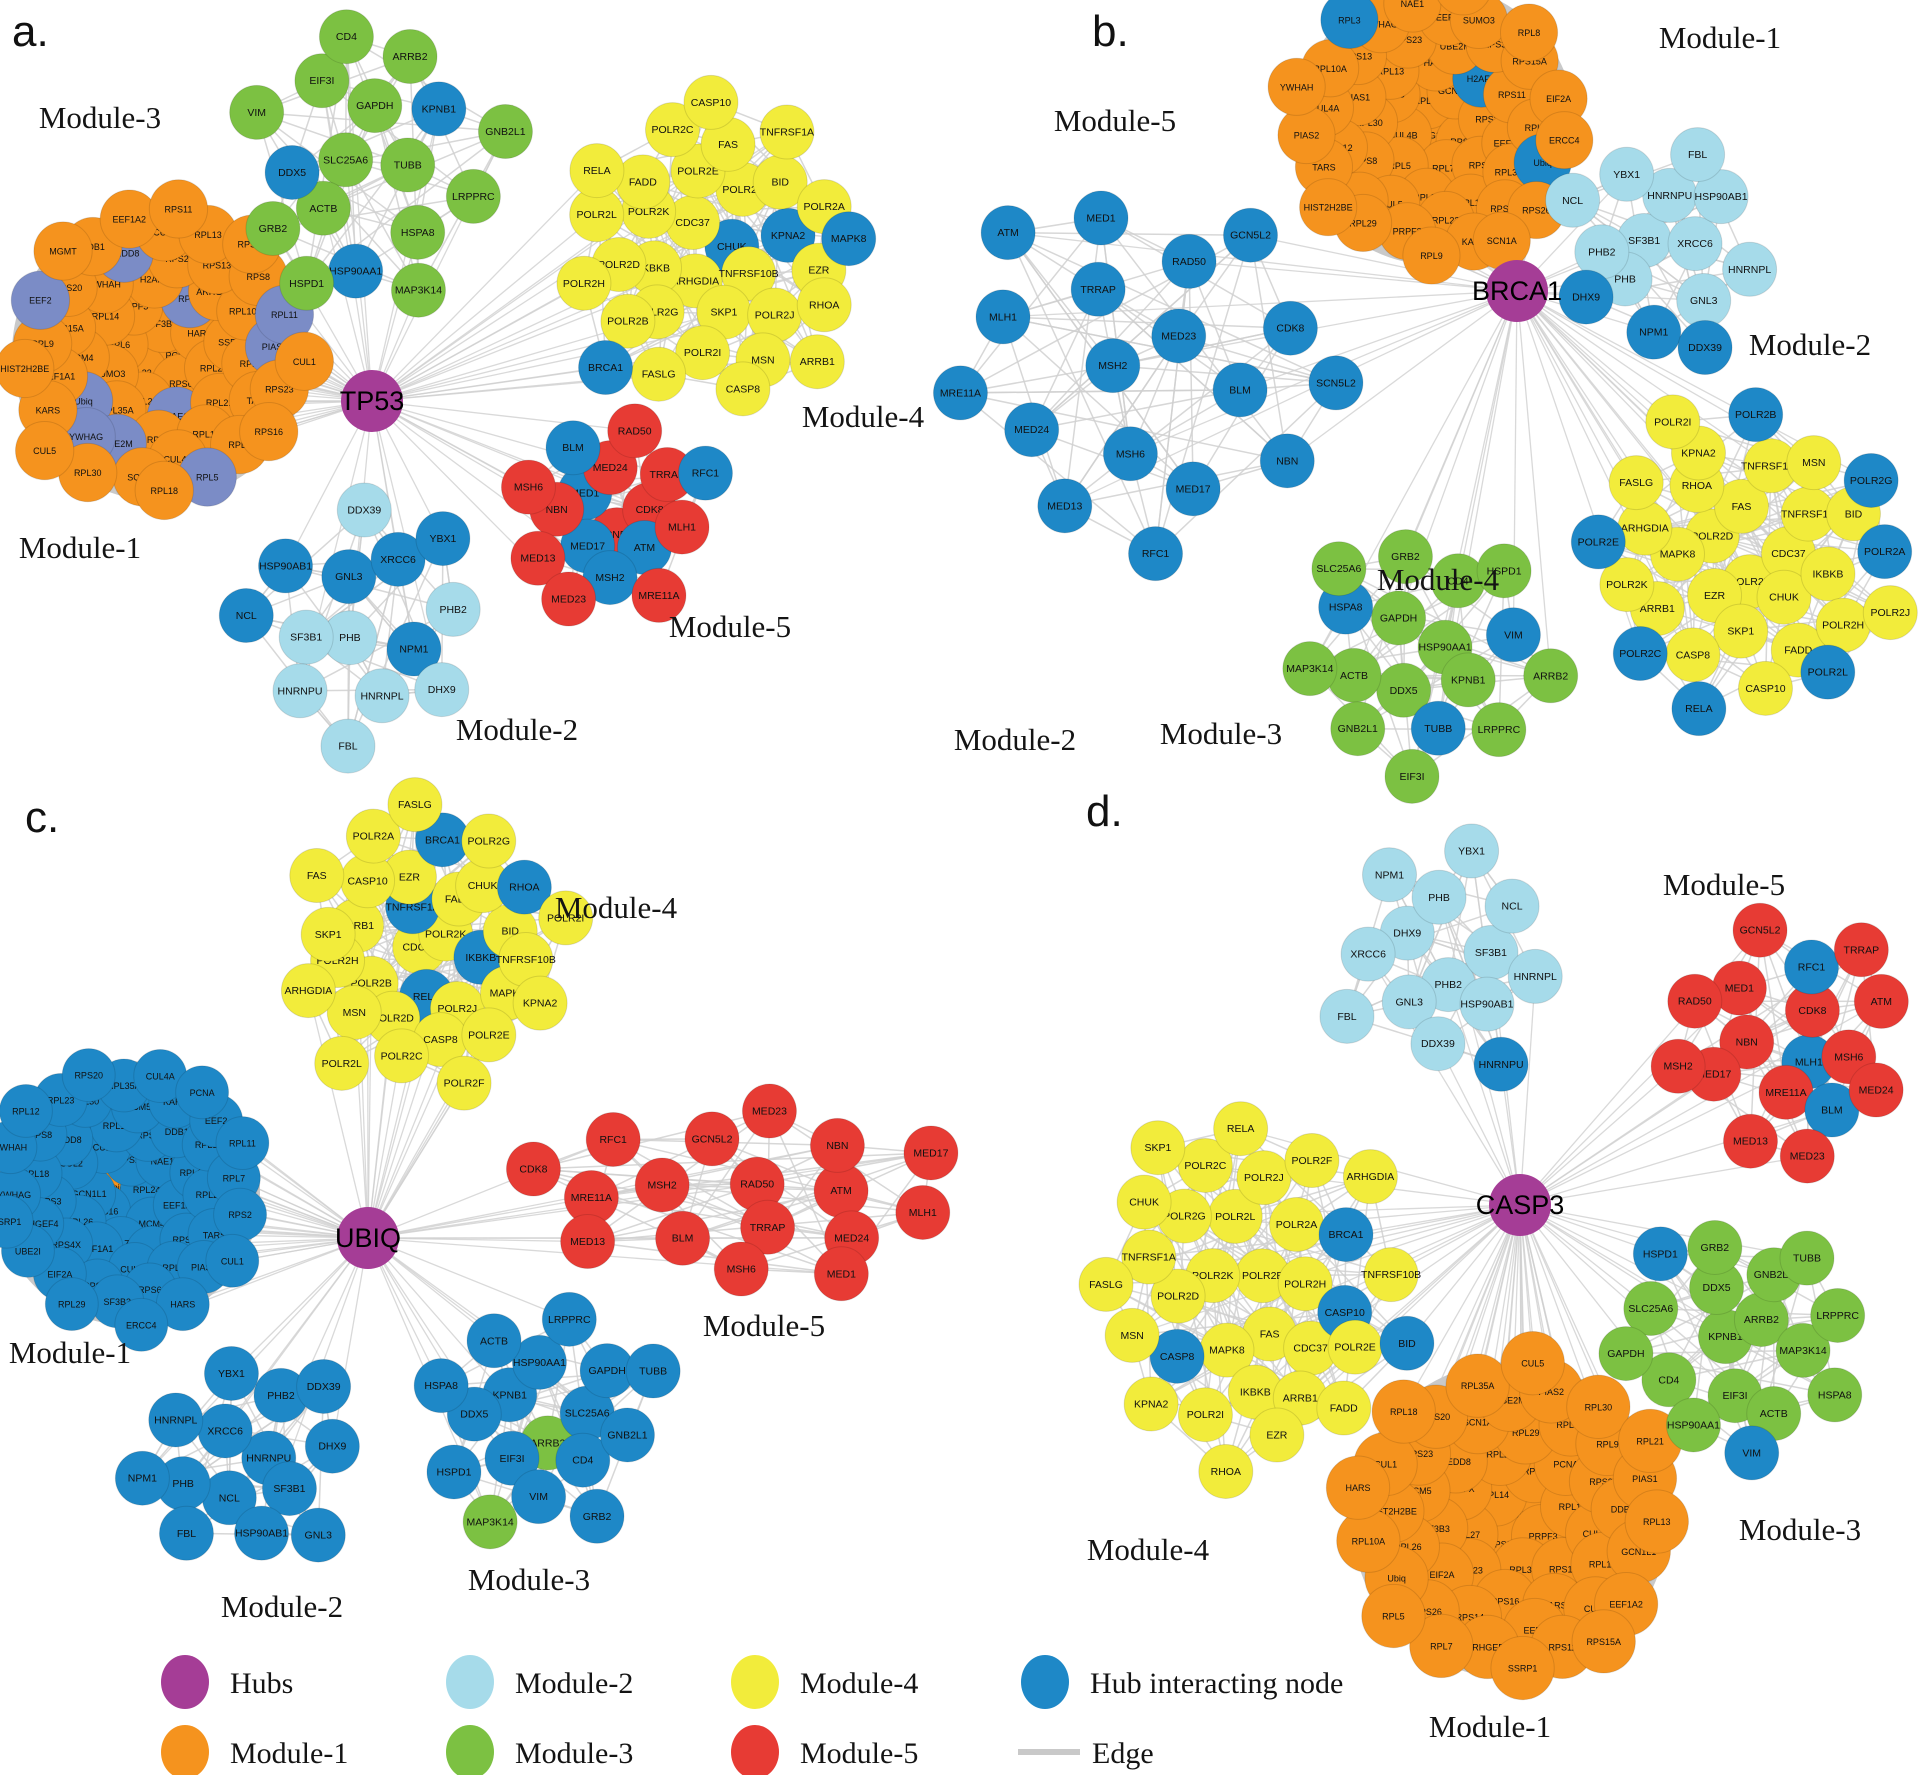  What do you see at coordinates (410, 57) in the screenshot?
I see `protein-node-ARRB2` at bounding box center [410, 57].